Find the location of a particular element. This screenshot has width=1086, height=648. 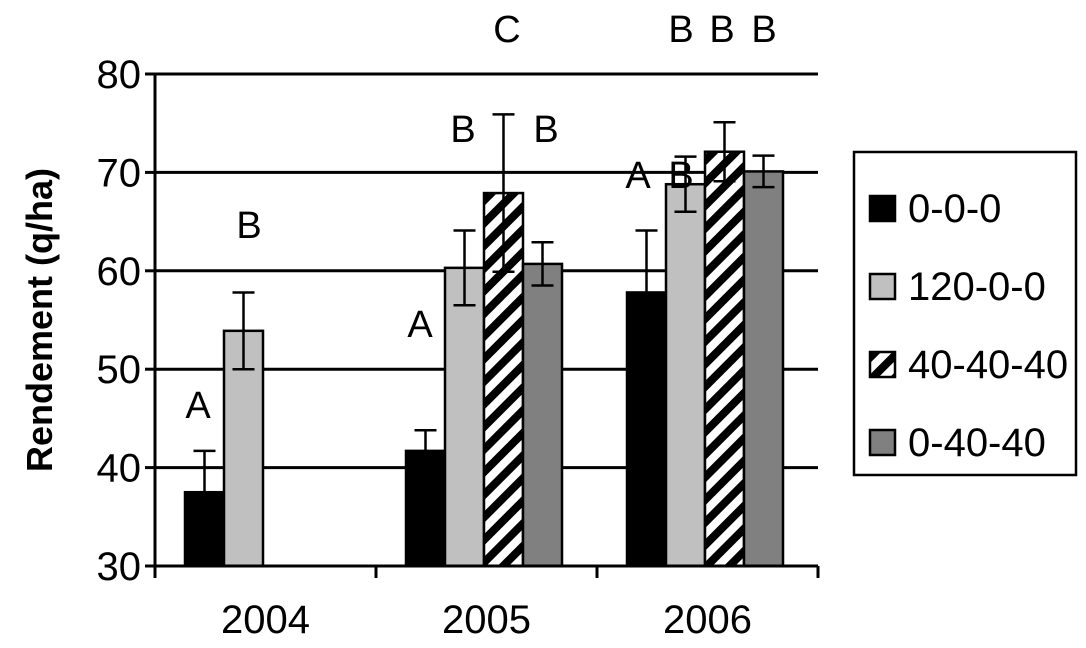

legend: 0-0-0 120-0-0 40-40-40 0-40-40 is located at coordinates (965, 313).